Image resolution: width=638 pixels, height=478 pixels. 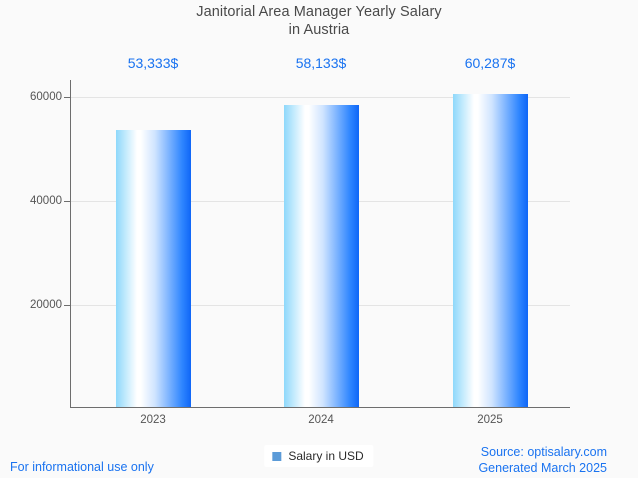 What do you see at coordinates (153, 268) in the screenshot?
I see `bar-2023` at bounding box center [153, 268].